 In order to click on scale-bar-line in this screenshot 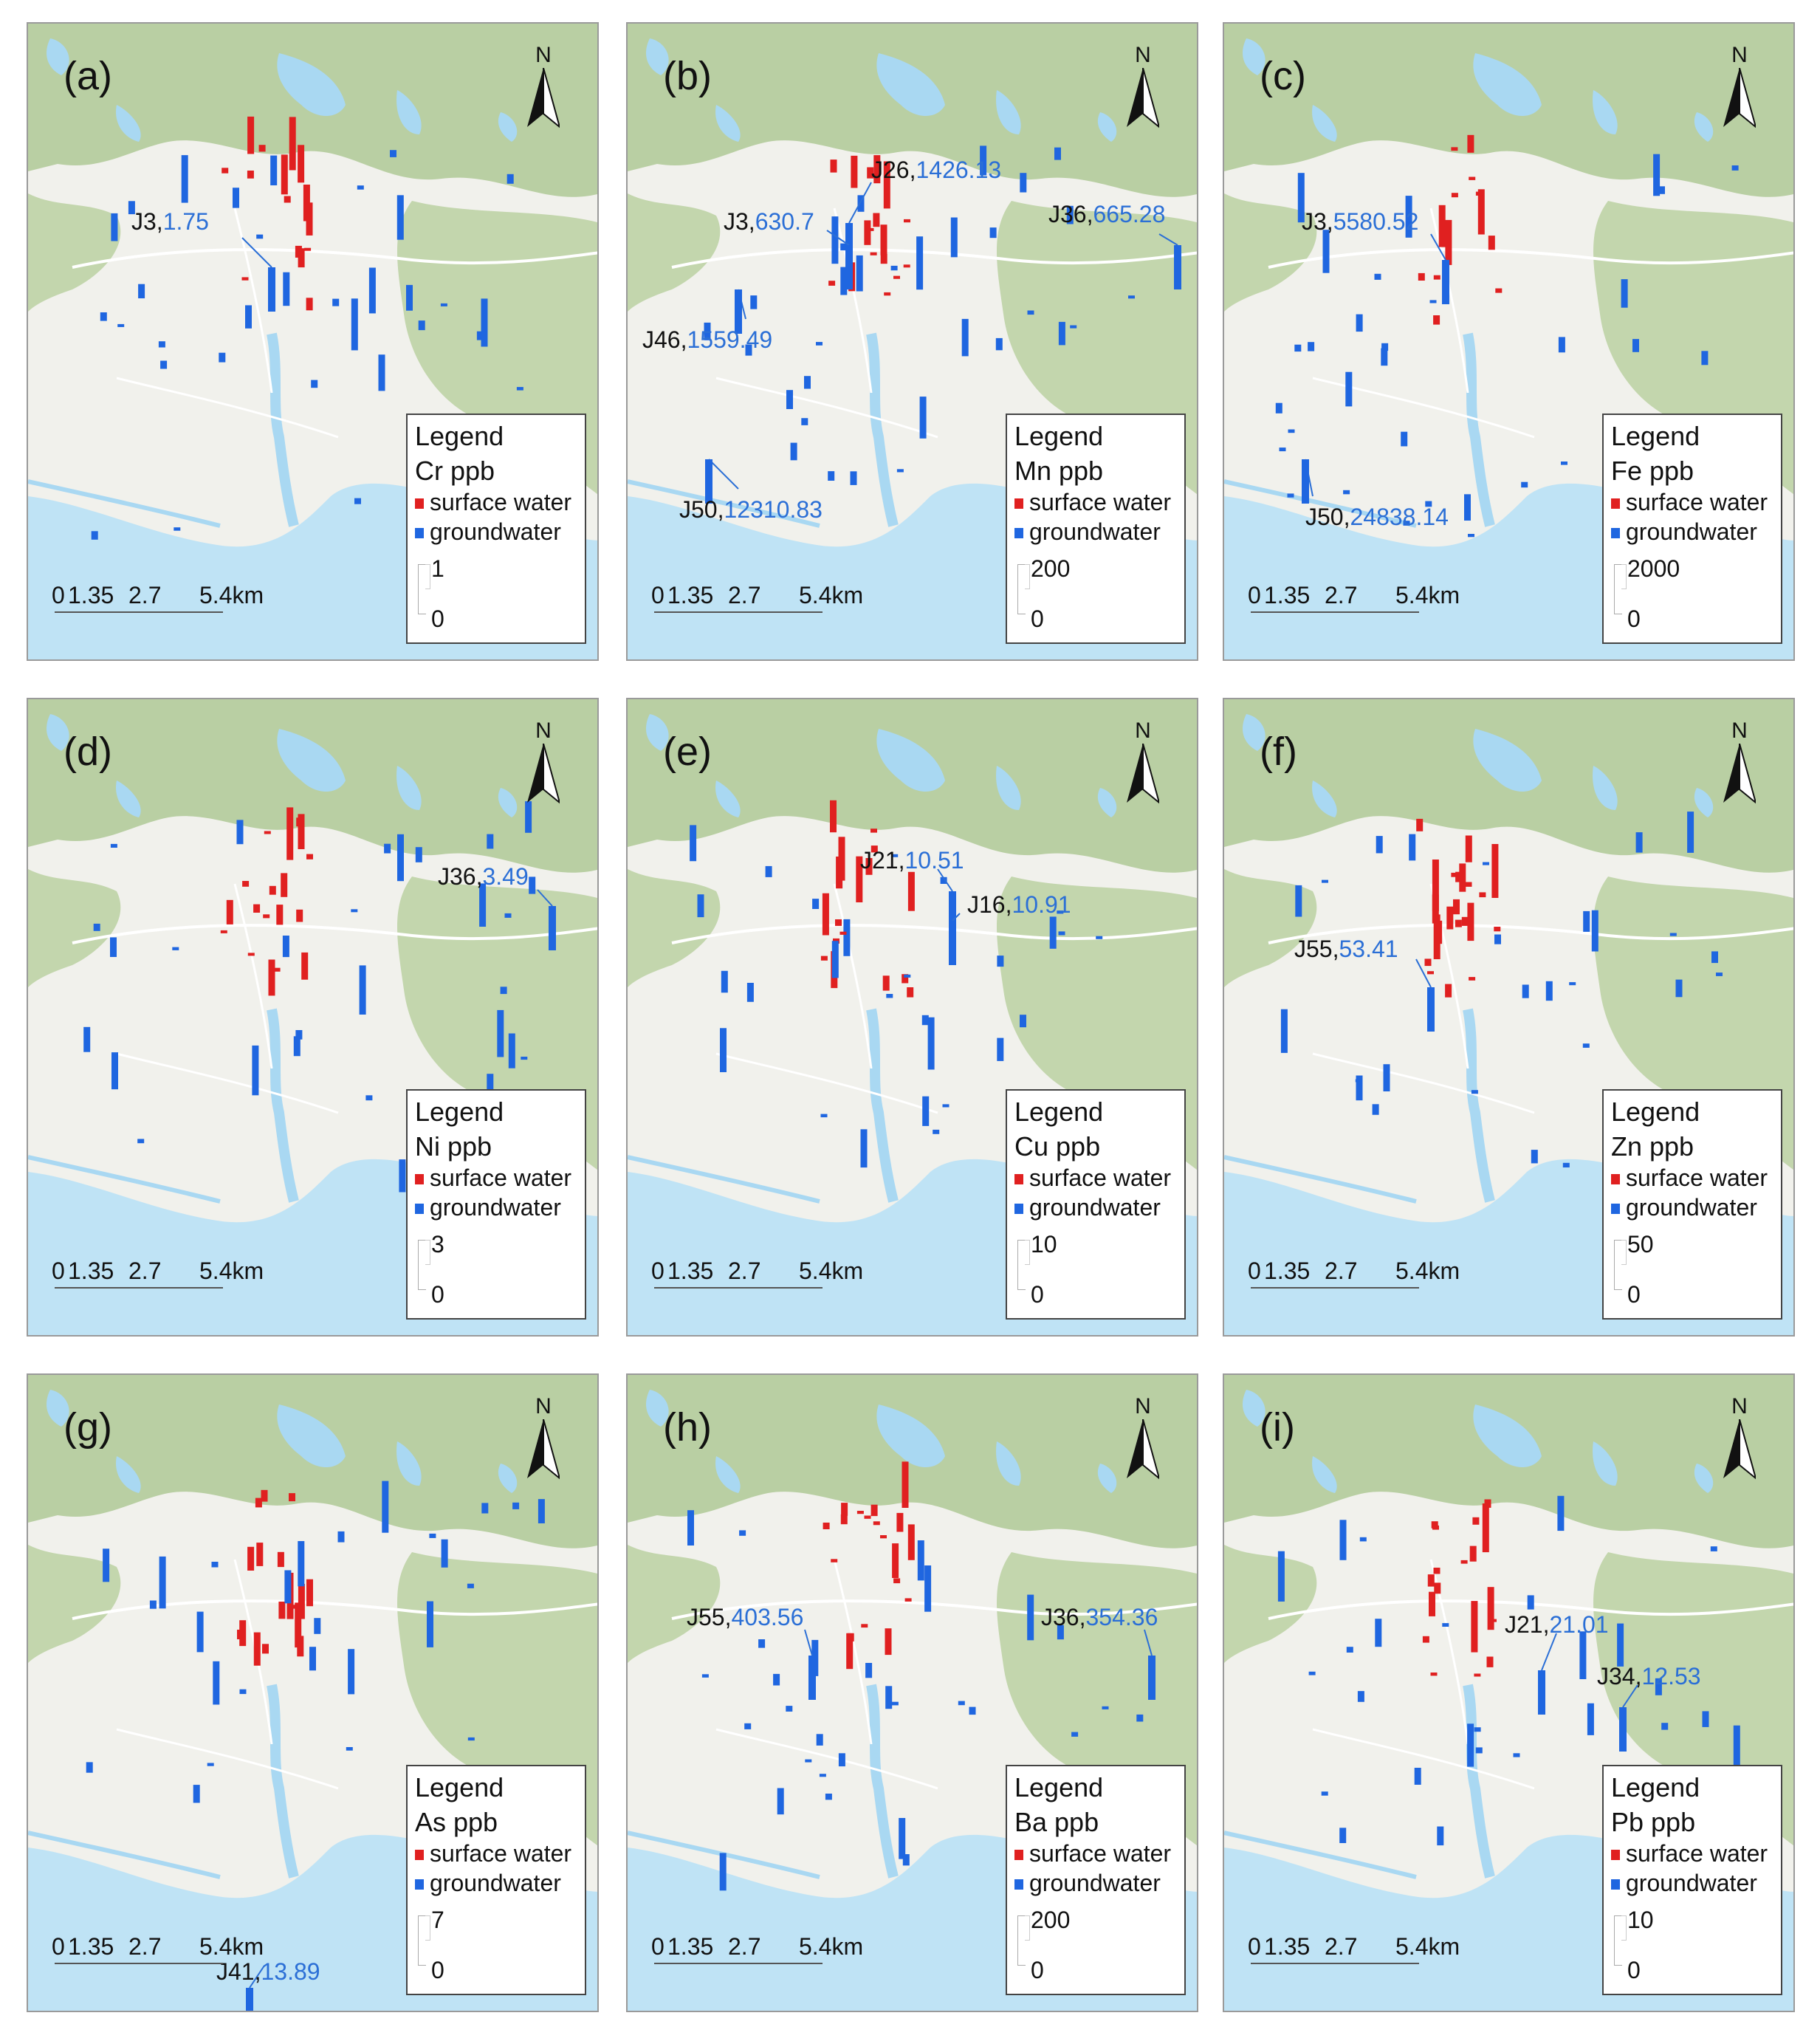, I will do `click(1335, 1961)`.